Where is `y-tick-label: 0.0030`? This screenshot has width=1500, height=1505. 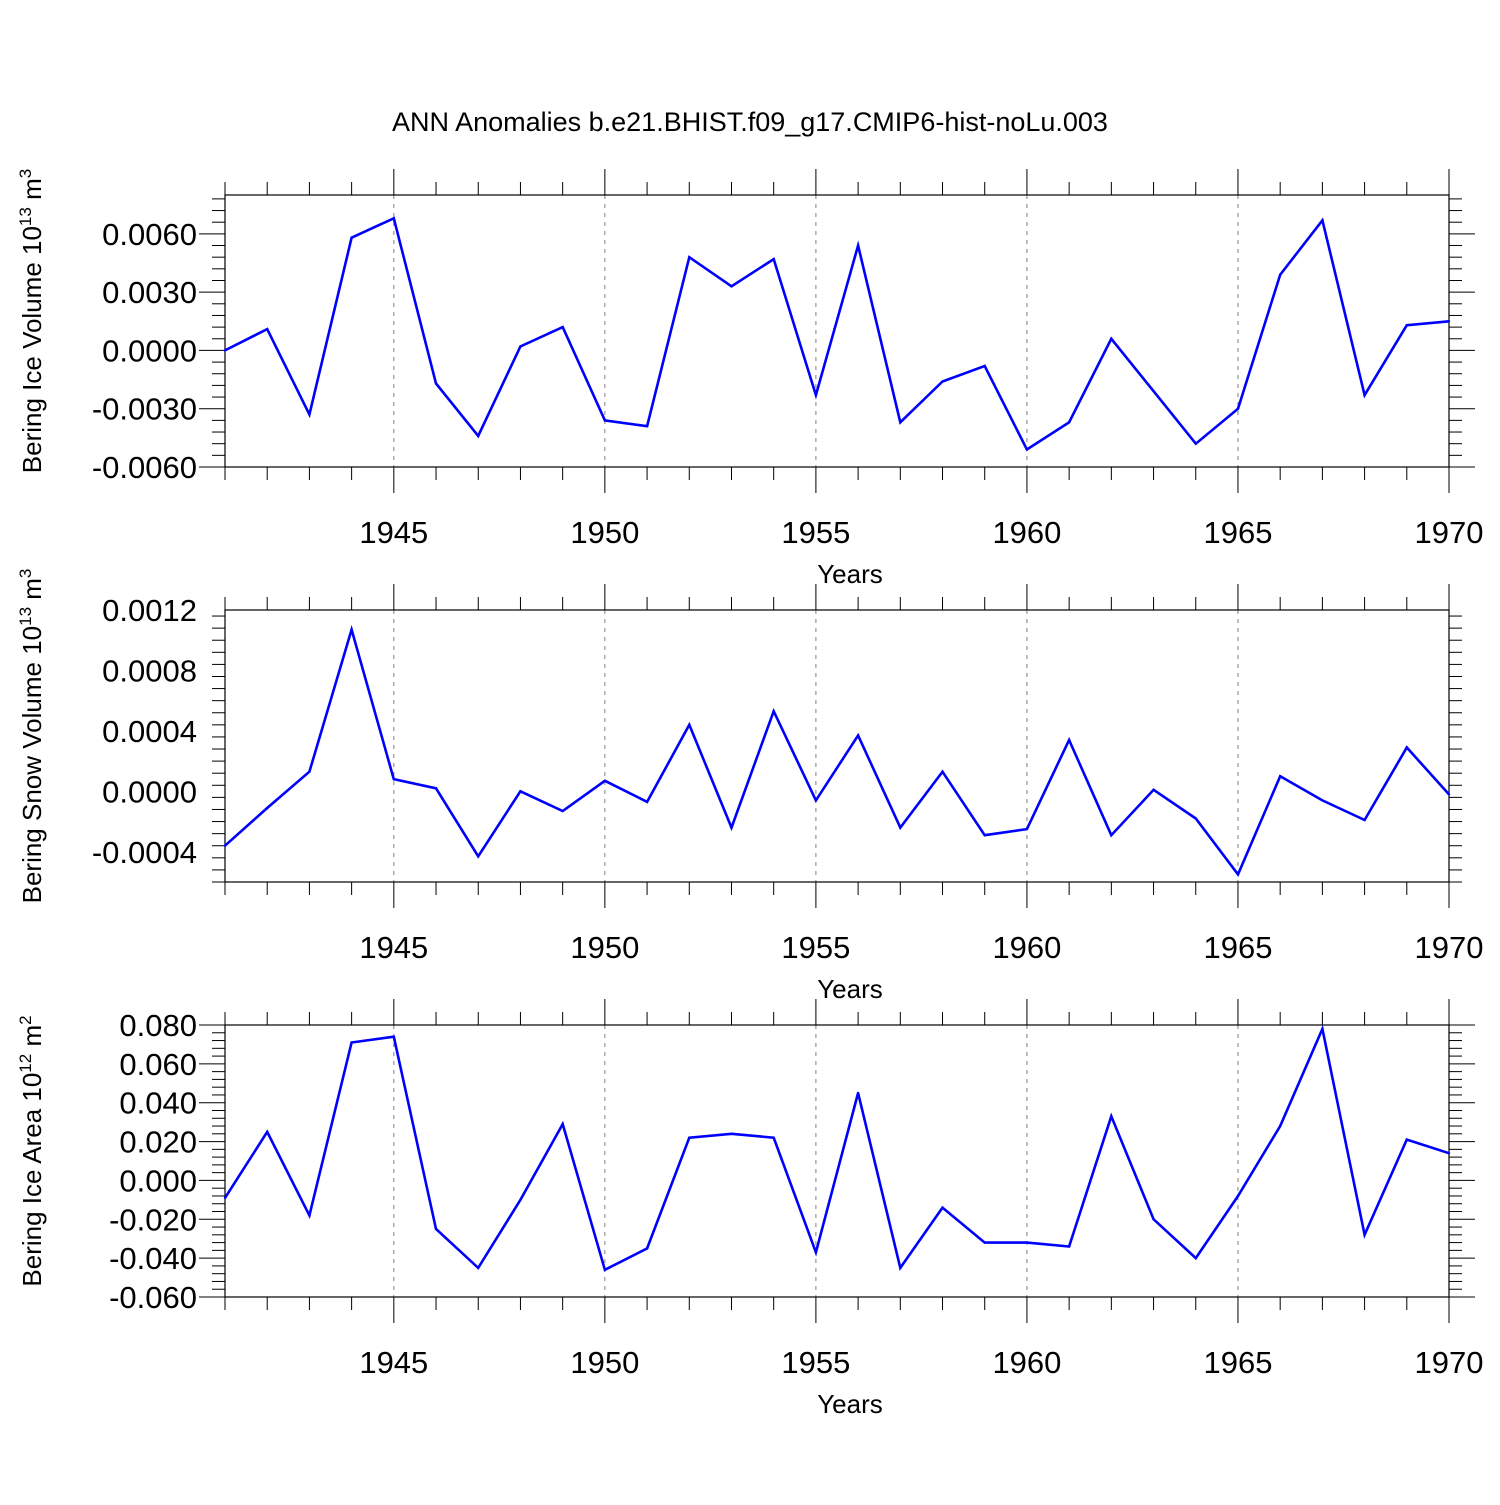
y-tick-label: 0.0030 is located at coordinates (149, 292).